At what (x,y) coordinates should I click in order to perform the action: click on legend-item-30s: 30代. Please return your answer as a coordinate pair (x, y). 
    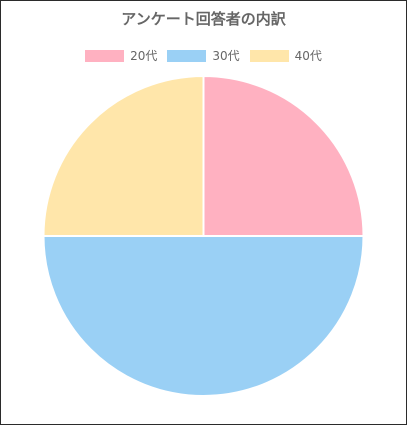
    Looking at the image, I should click on (203, 55).